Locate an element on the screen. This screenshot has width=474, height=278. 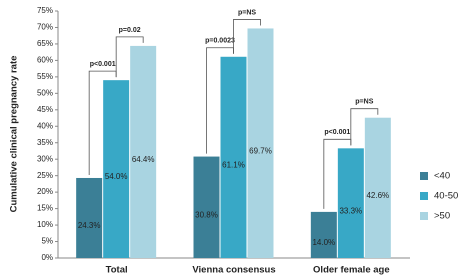
p-value: p=0.02 is located at coordinates (130, 30).